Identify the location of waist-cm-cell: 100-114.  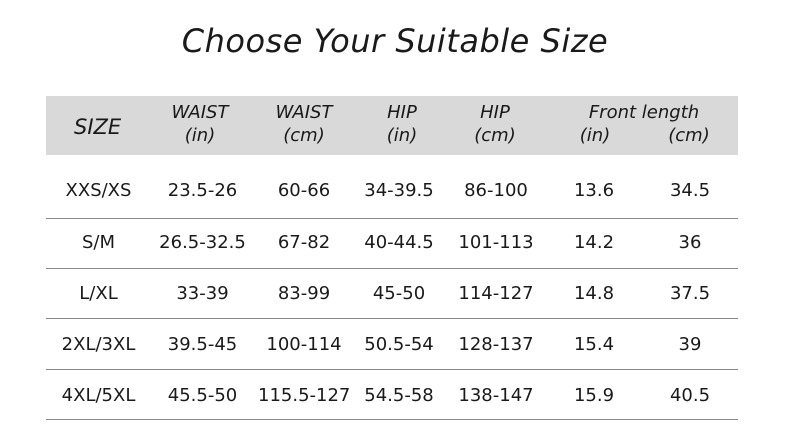
(304, 344).